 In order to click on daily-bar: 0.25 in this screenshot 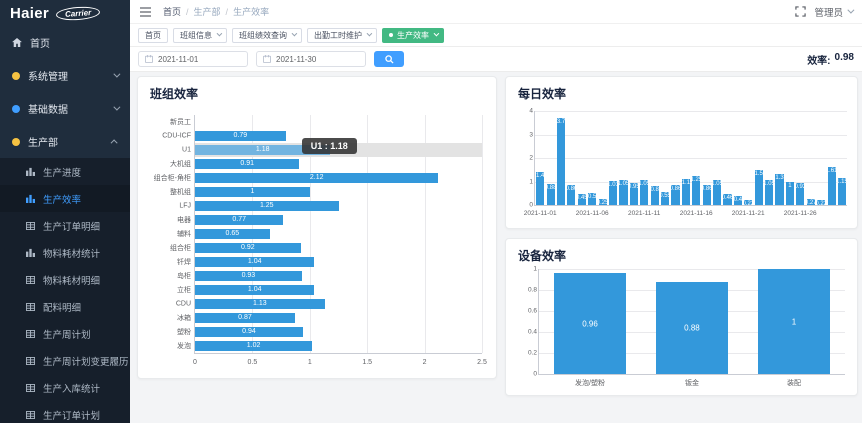, I will do `click(602, 202)`.